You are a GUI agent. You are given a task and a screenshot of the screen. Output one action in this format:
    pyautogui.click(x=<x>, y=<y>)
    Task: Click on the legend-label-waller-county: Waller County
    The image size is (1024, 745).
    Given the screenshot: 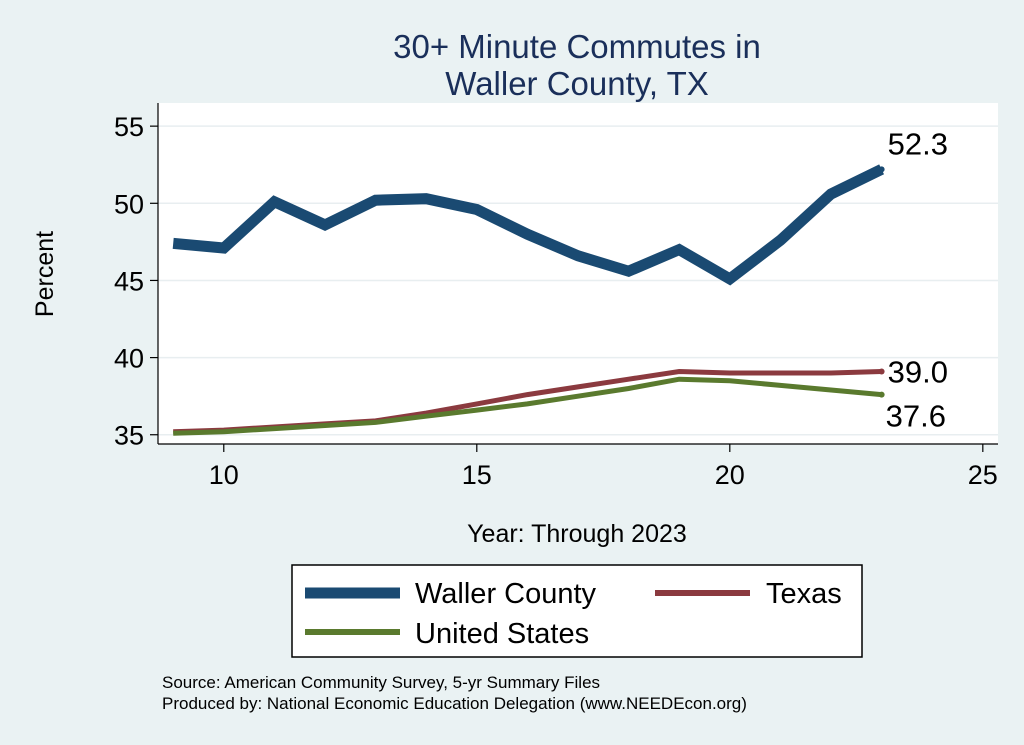 What is the action you would take?
    pyautogui.click(x=506, y=594)
    